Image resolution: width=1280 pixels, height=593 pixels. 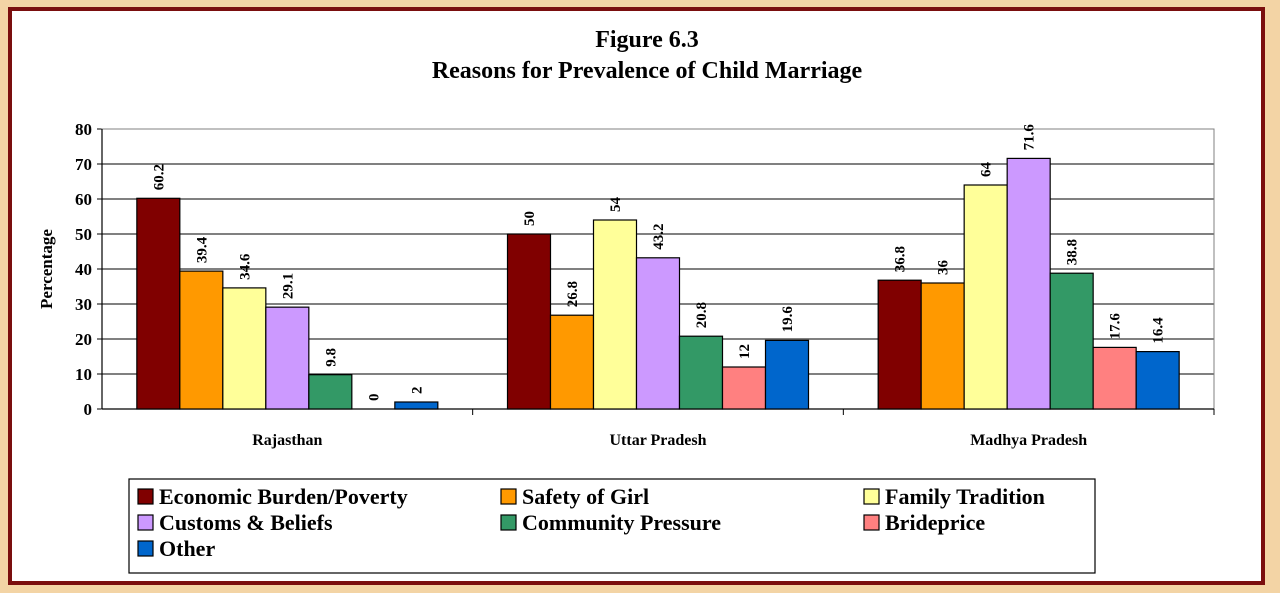 I want to click on y-tick-label: 0, so click(x=88, y=409).